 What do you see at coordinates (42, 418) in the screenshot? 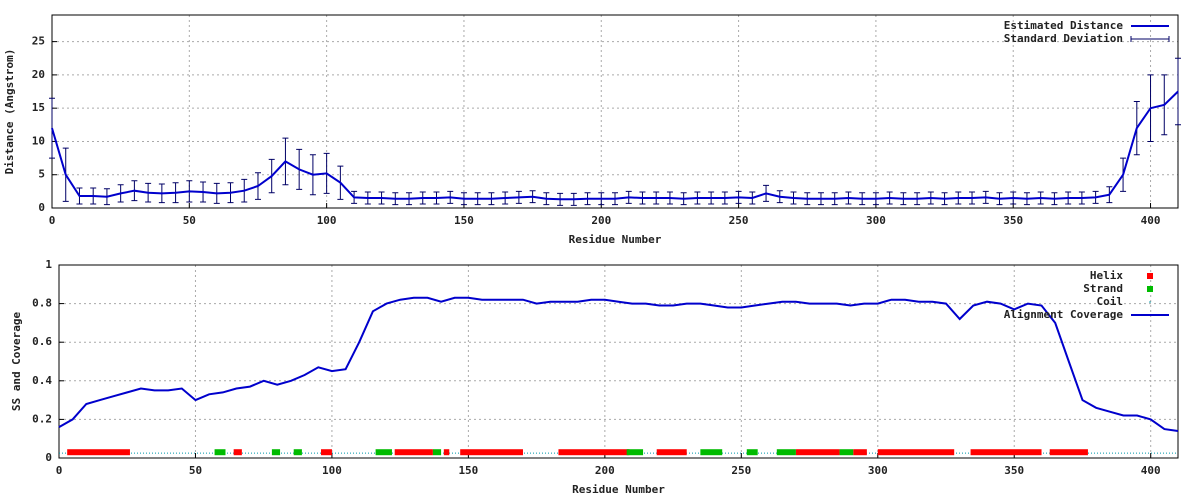
I see `y-tick-label: 0.2` at bounding box center [42, 418].